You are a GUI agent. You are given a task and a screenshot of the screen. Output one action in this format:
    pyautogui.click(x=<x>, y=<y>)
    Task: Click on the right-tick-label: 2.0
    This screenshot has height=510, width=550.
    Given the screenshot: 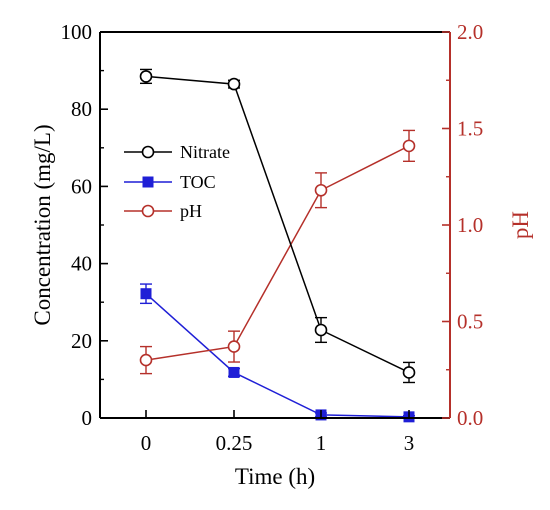 What is the action you would take?
    pyautogui.click(x=470, y=32)
    